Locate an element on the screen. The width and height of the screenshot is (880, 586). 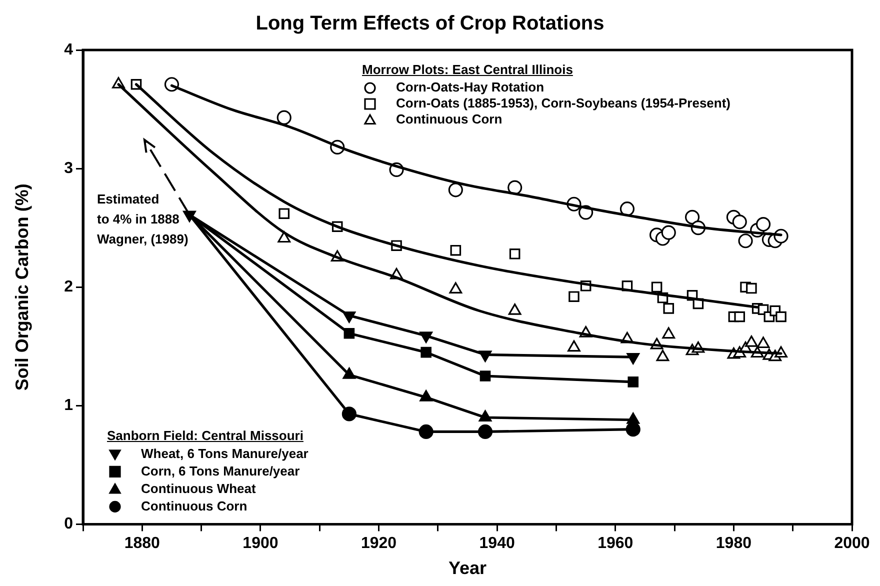
x-tick-label: 1960 is located at coordinates (616, 543).